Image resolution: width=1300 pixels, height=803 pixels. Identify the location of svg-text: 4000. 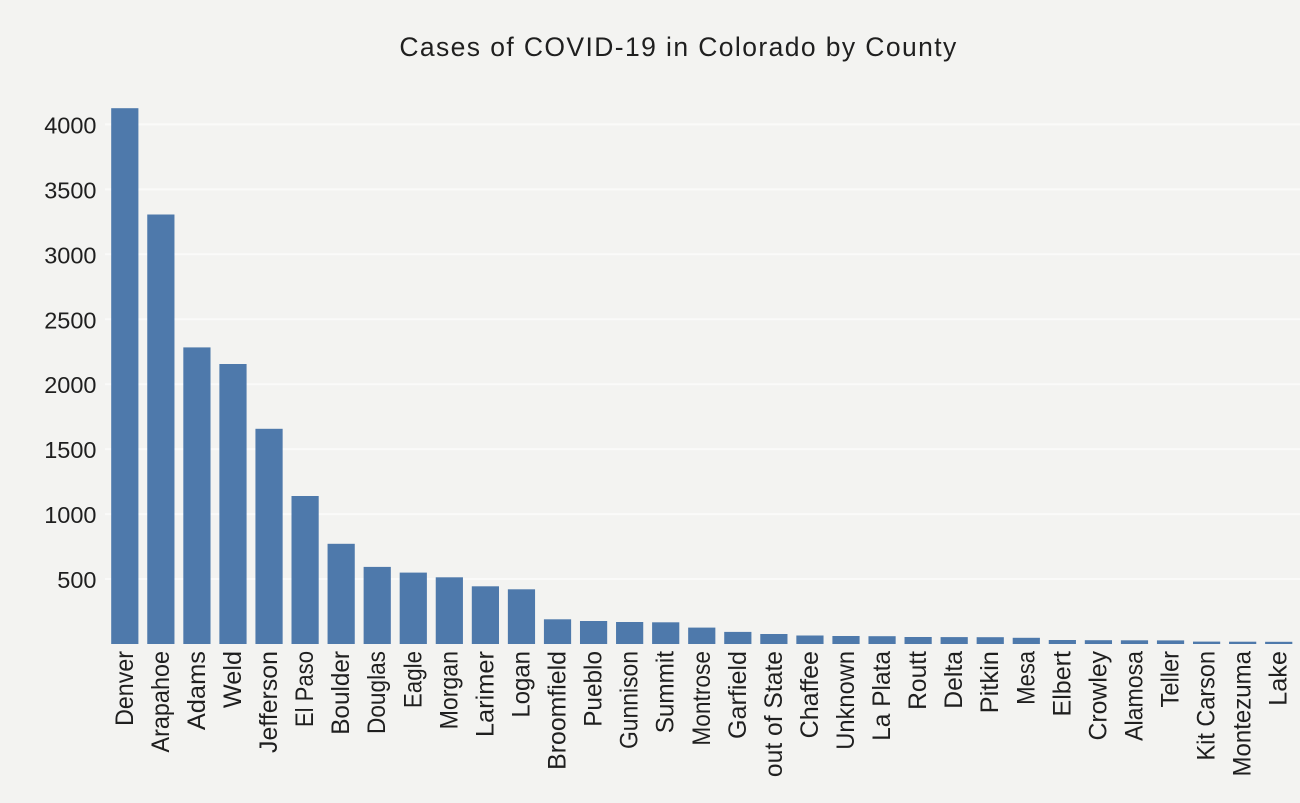
(70, 125).